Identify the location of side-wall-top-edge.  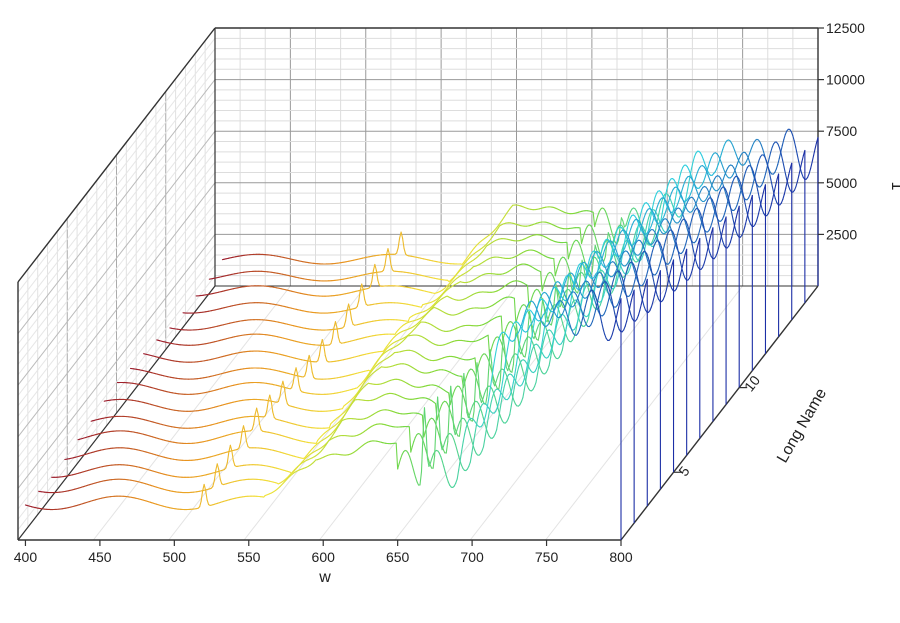
(116, 155).